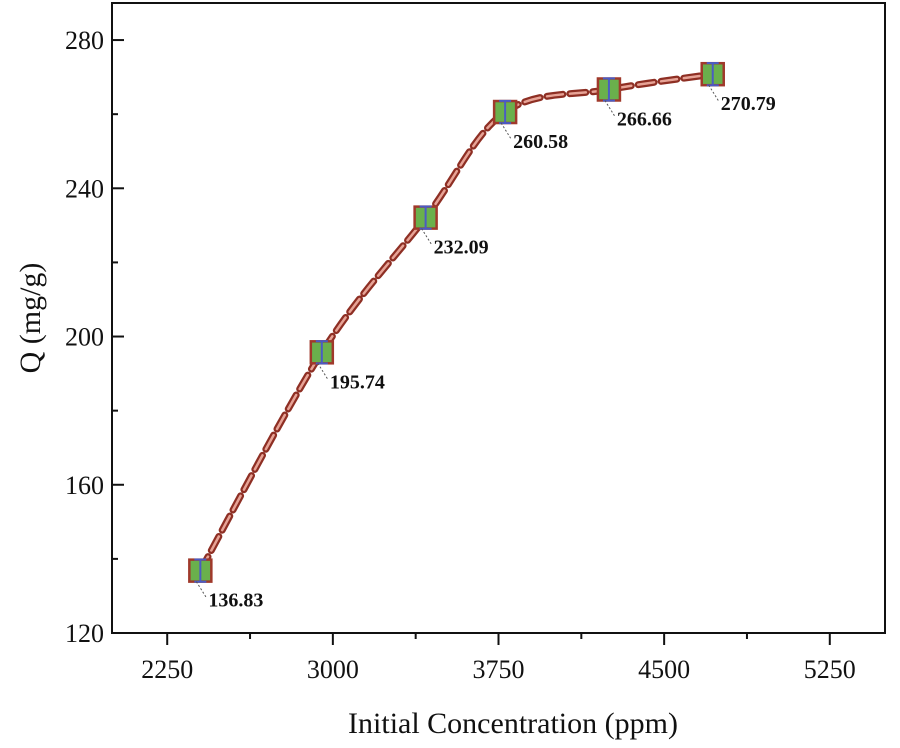 This screenshot has height=748, width=900. What do you see at coordinates (461, 248) in the screenshot?
I see `series-0-data-label-2: 232.09` at bounding box center [461, 248].